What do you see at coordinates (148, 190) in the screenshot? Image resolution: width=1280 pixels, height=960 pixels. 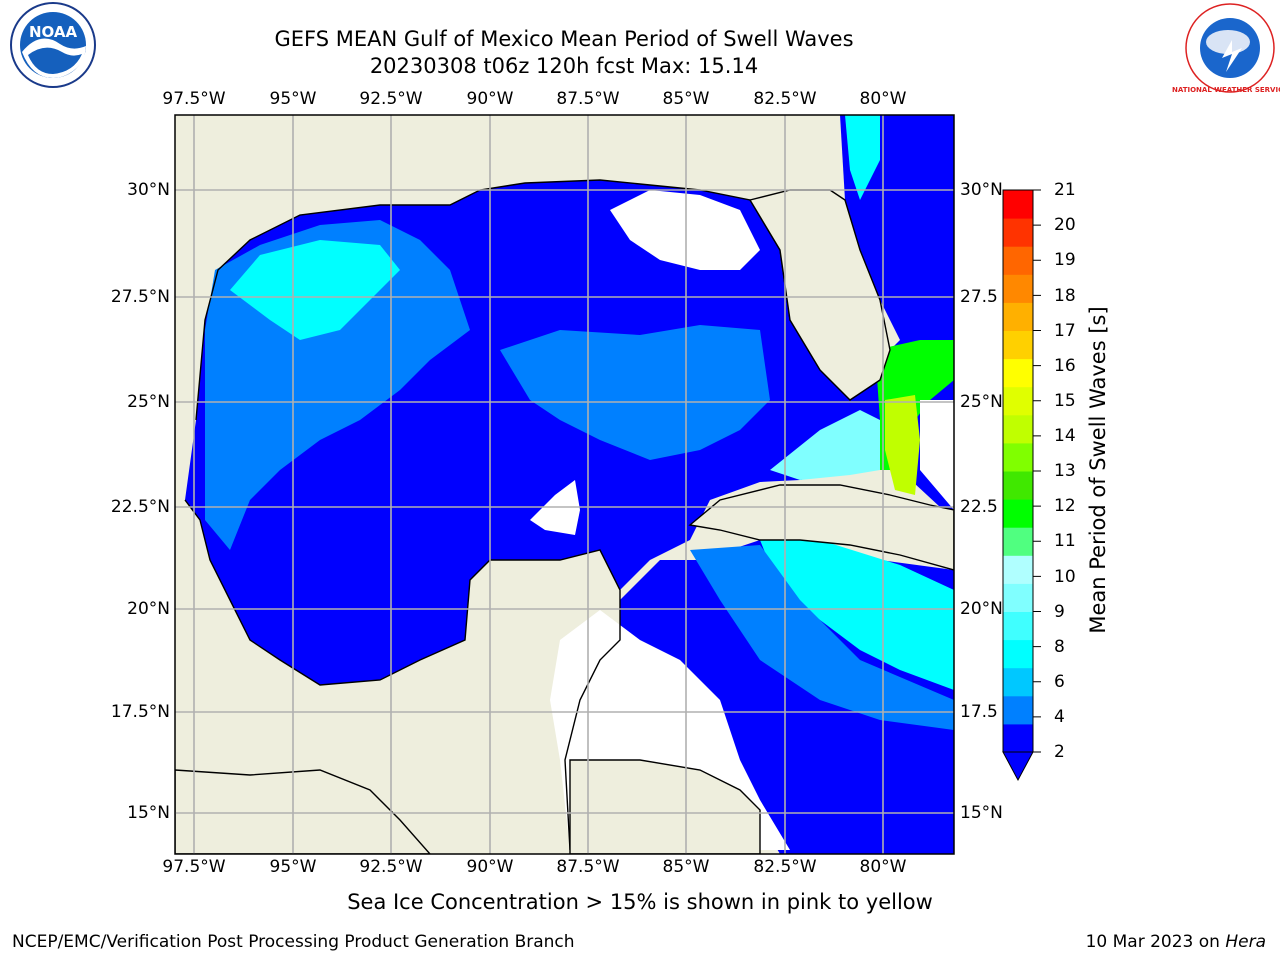 I see `lat-label-left: 30°N` at bounding box center [148, 190].